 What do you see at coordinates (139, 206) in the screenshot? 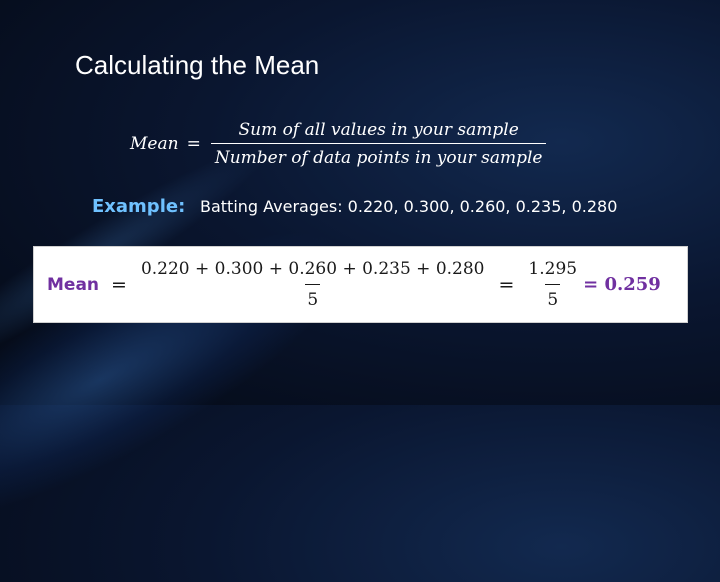
I see `example-label: Example:` at bounding box center [139, 206].